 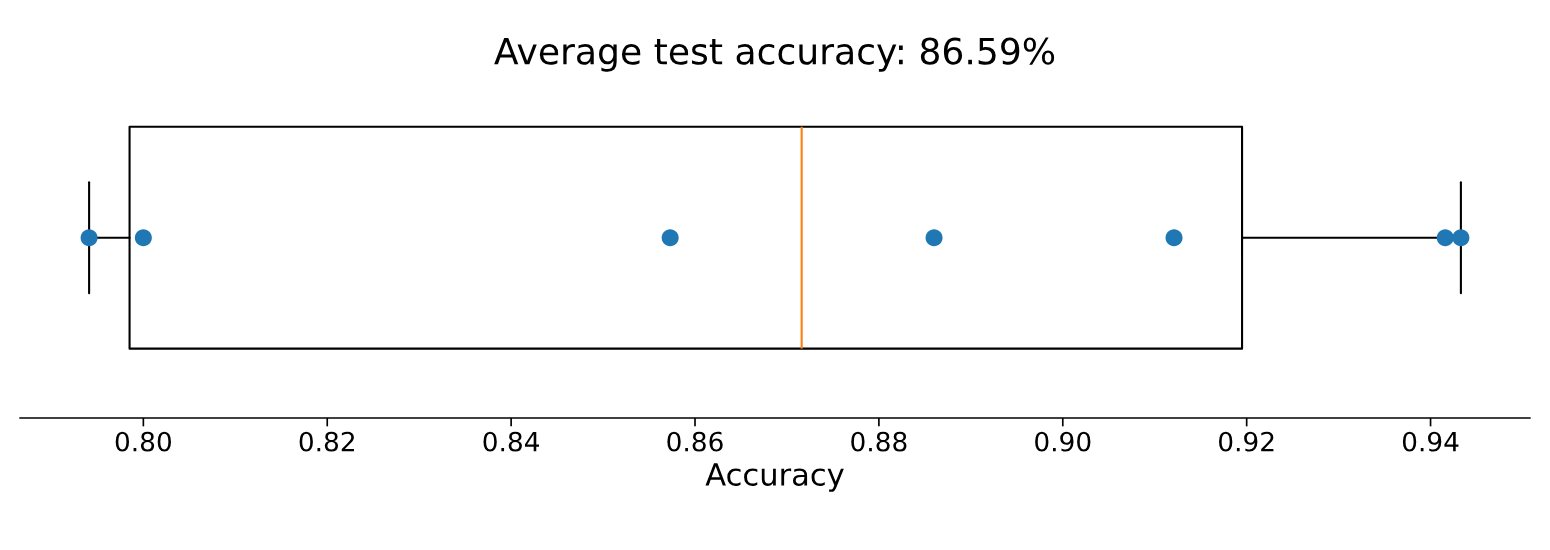 I want to click on x-tick-label: 0.90, so click(x=1063, y=441).